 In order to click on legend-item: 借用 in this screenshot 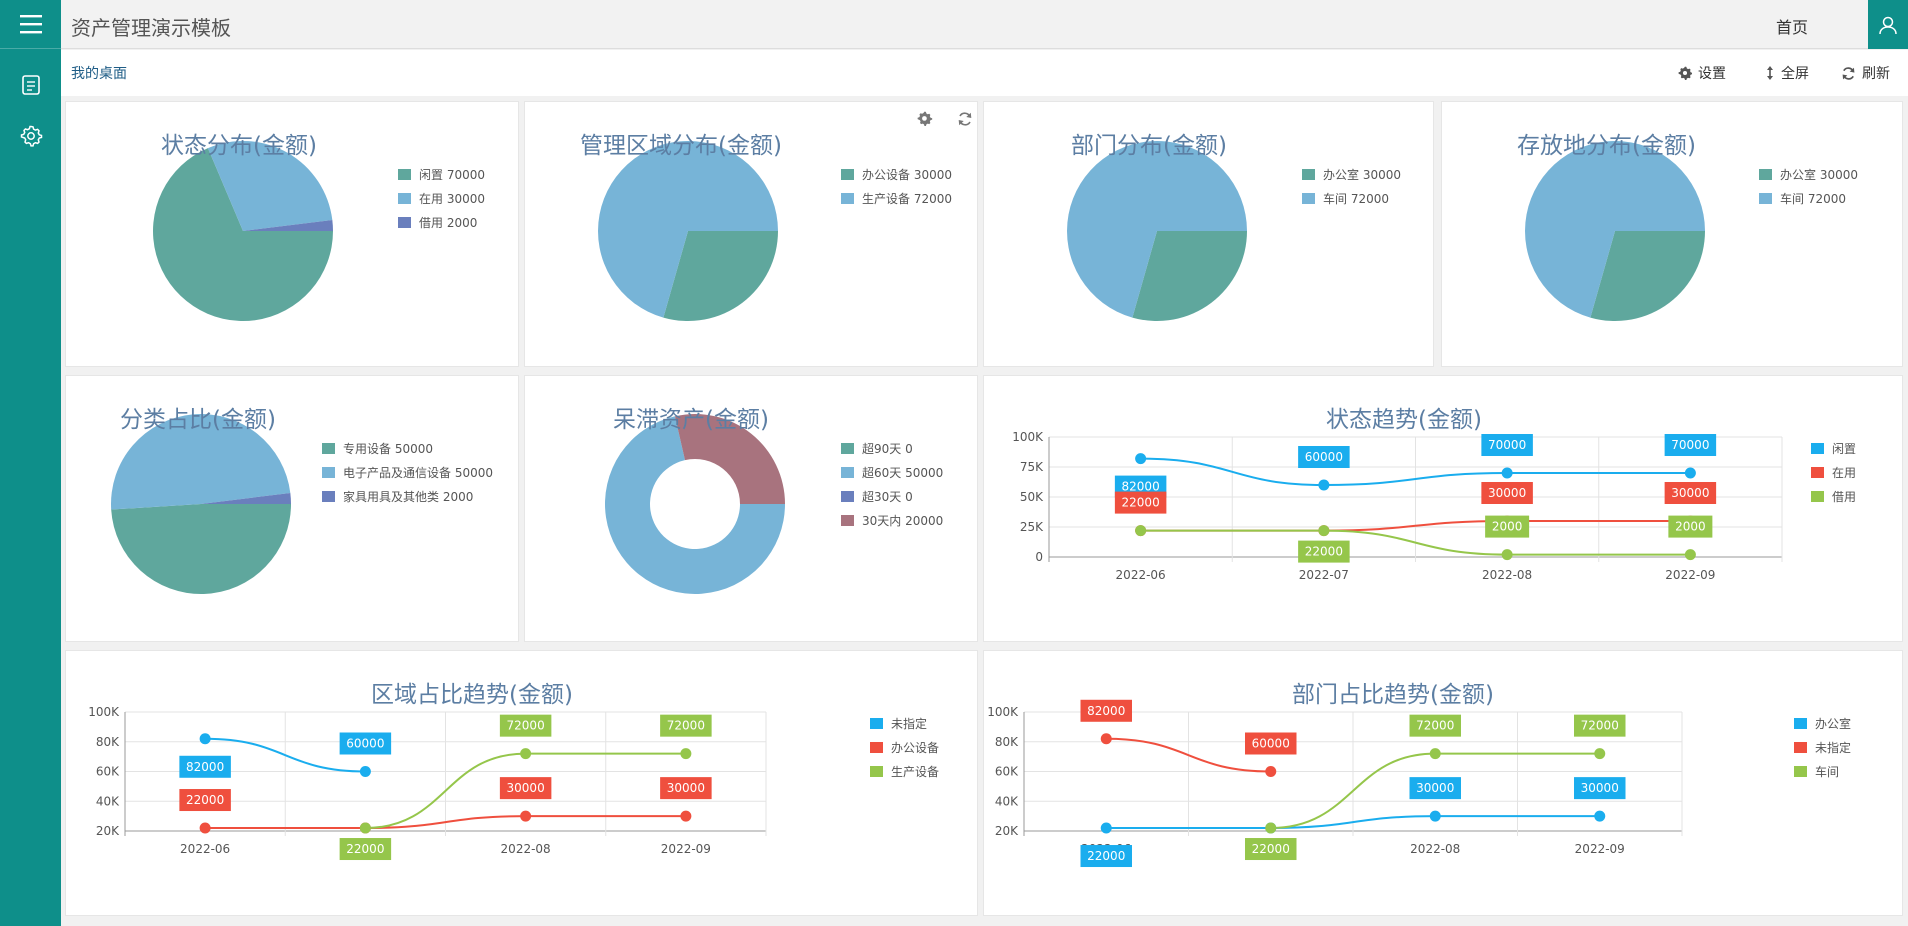, I will do `click(1833, 496)`.